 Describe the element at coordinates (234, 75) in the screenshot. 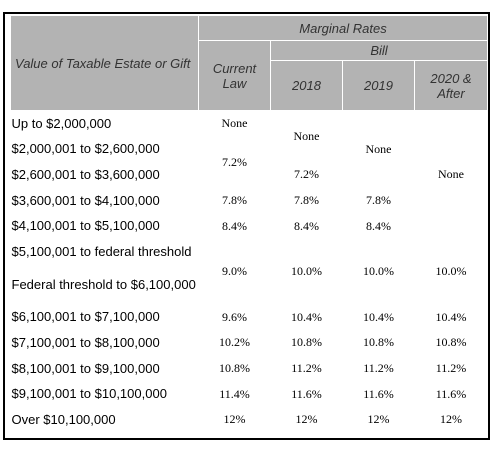

I see `current-law-header: Current Law` at that location.